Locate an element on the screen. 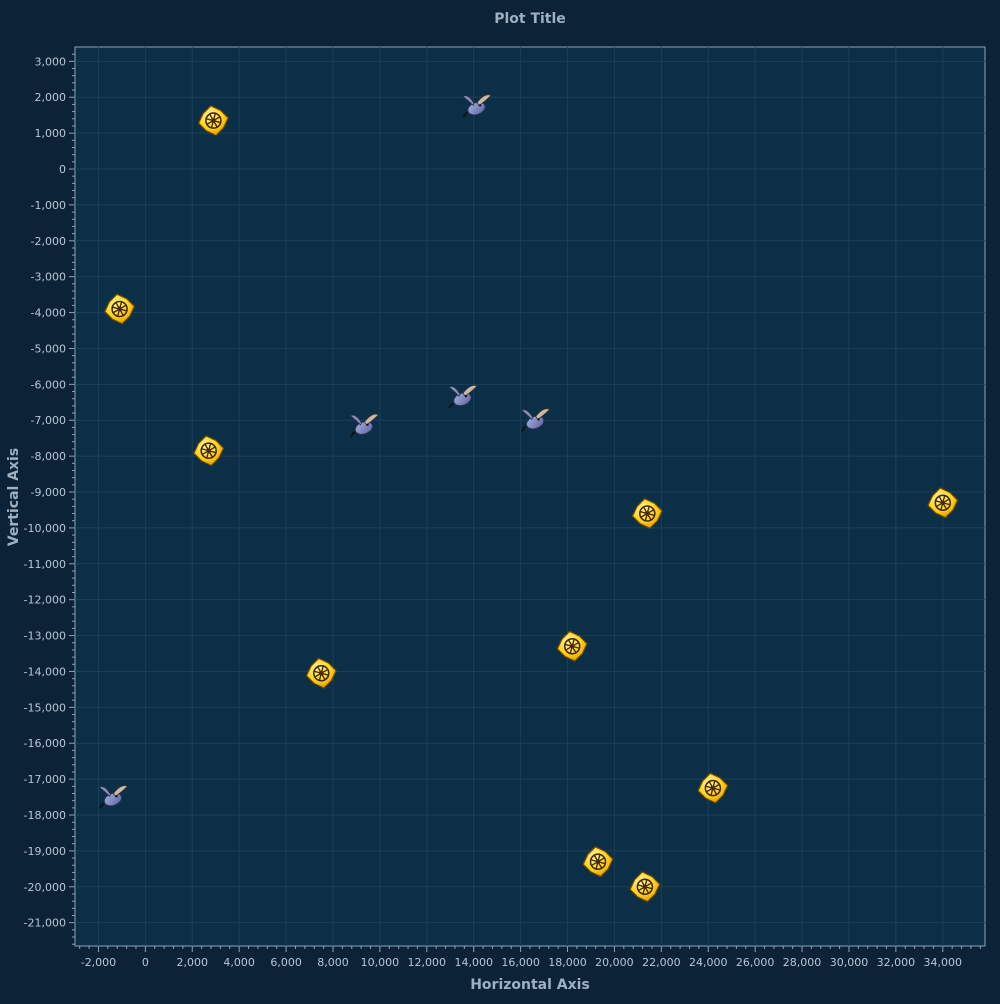 This screenshot has width=1000, height=1004. y-tick-label: 0 is located at coordinates (62, 169).